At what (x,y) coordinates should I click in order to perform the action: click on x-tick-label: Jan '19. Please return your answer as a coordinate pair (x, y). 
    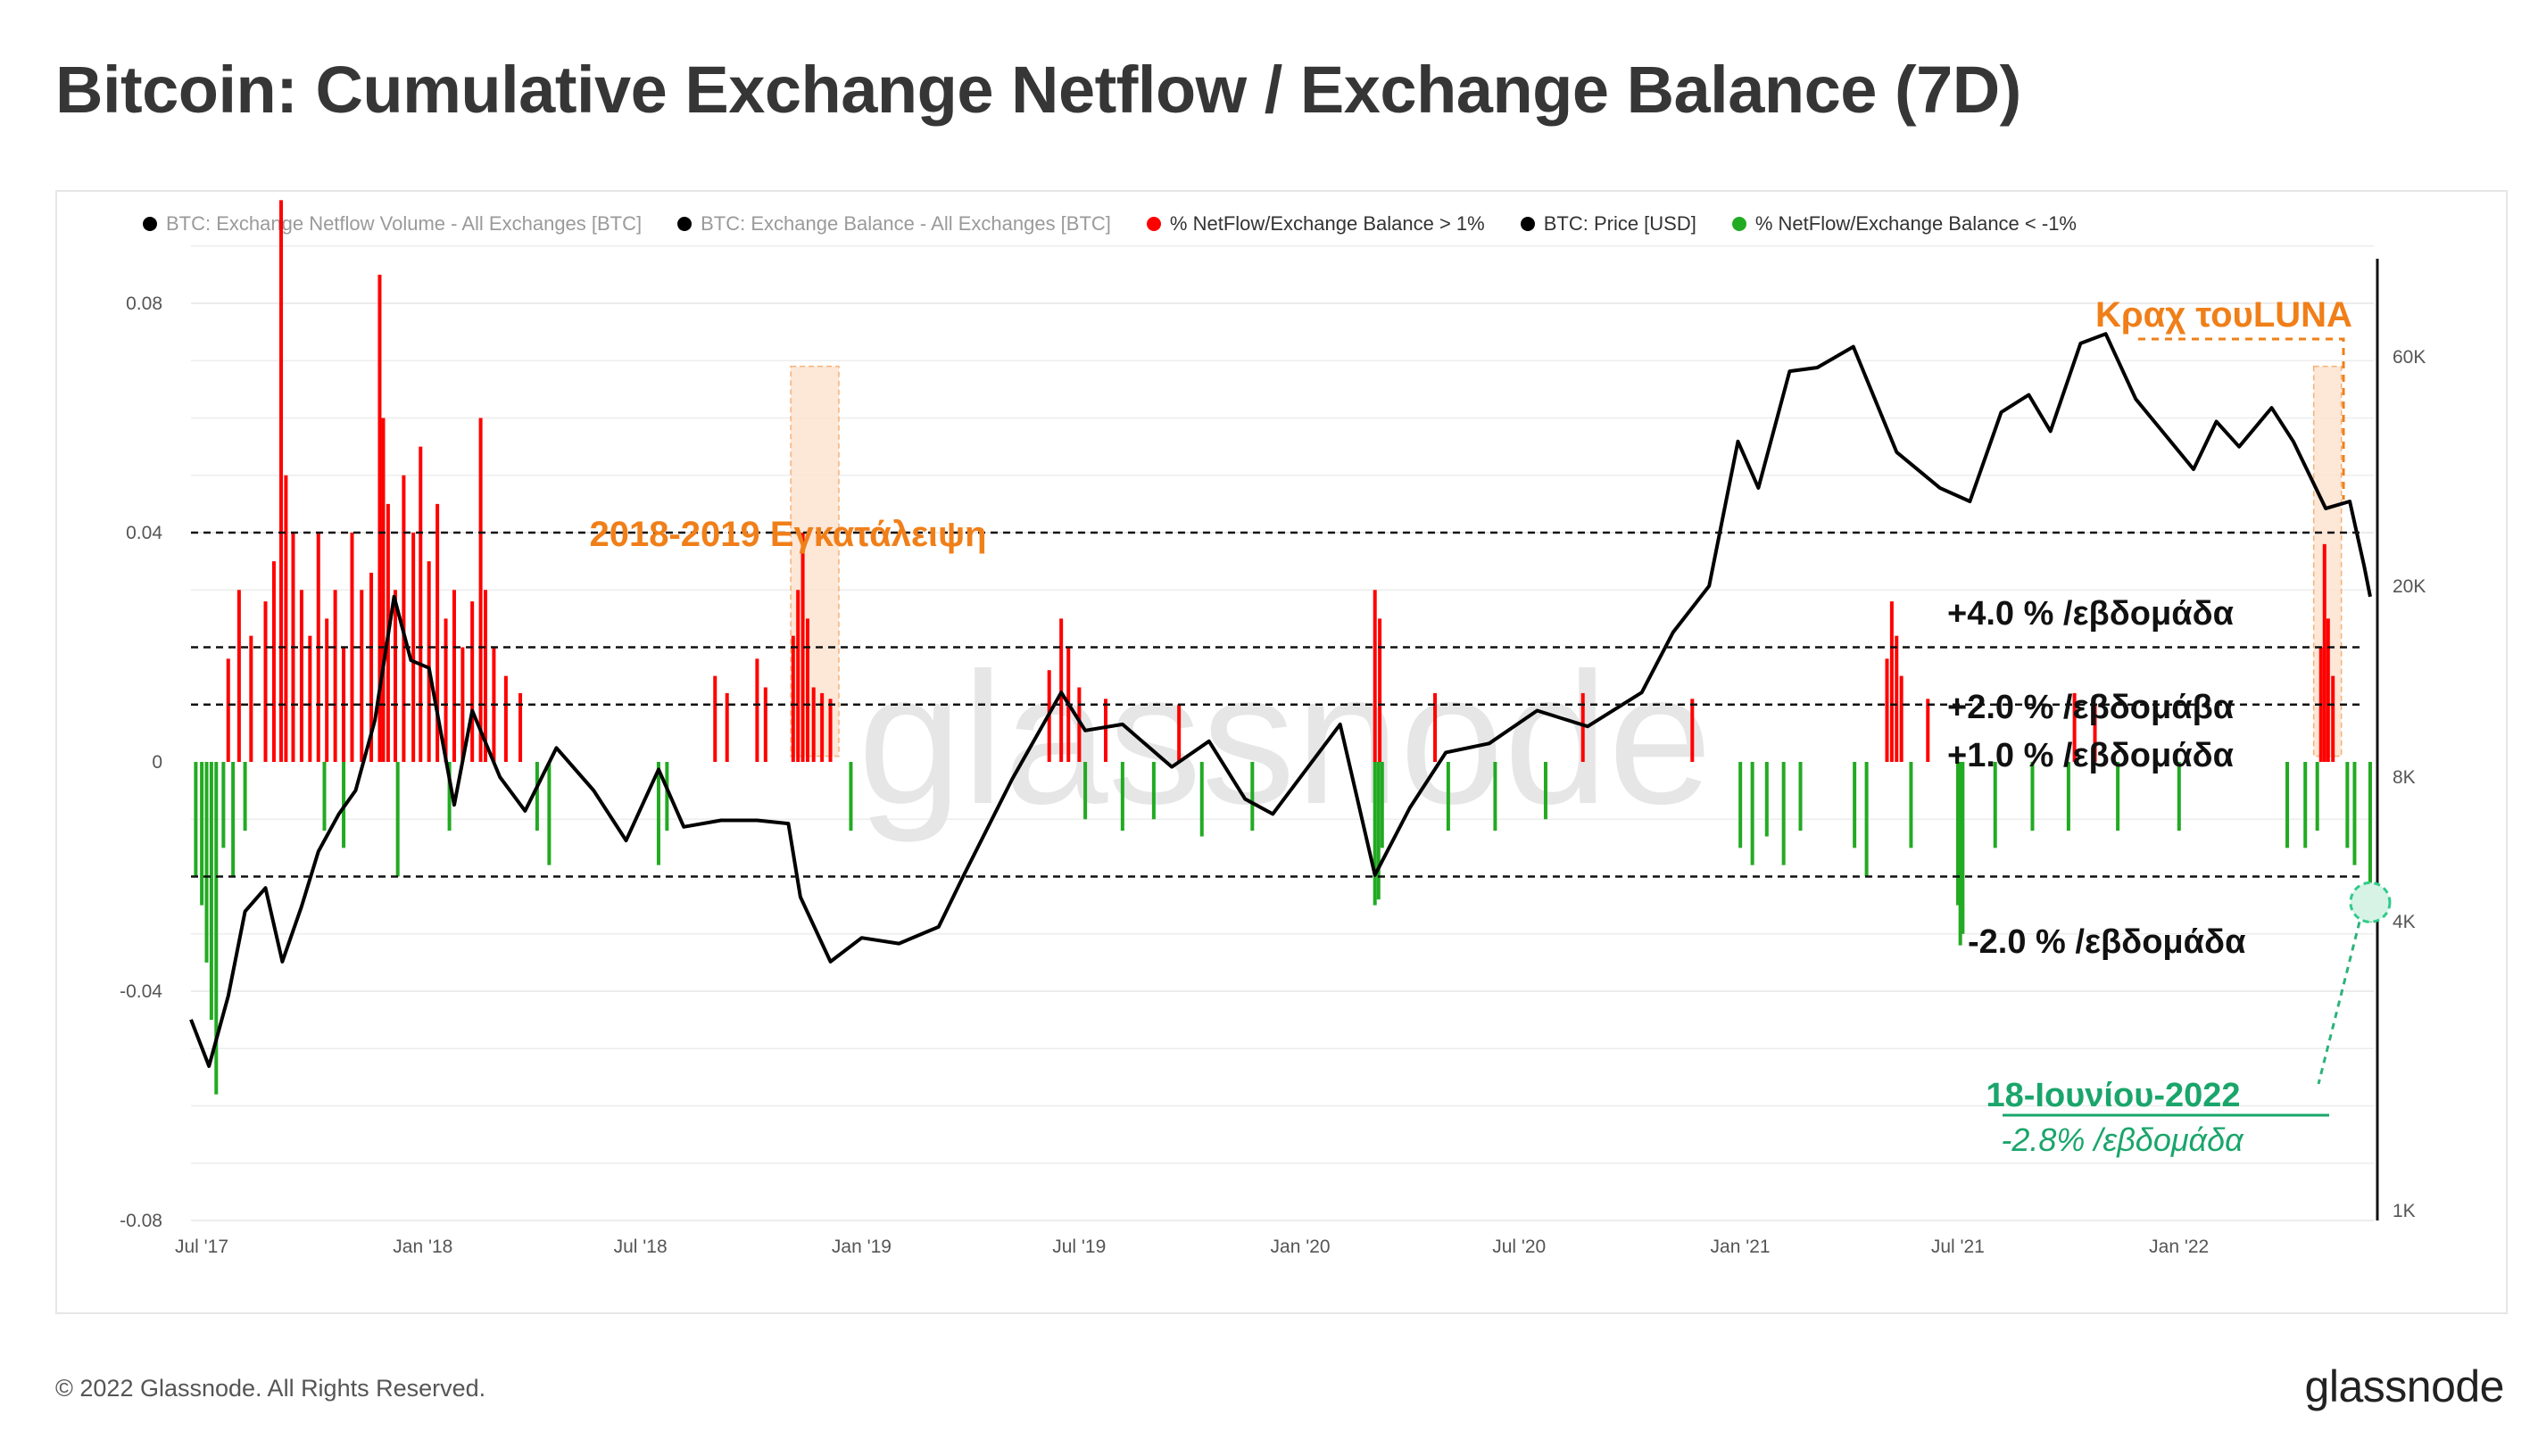
    Looking at the image, I should click on (862, 1247).